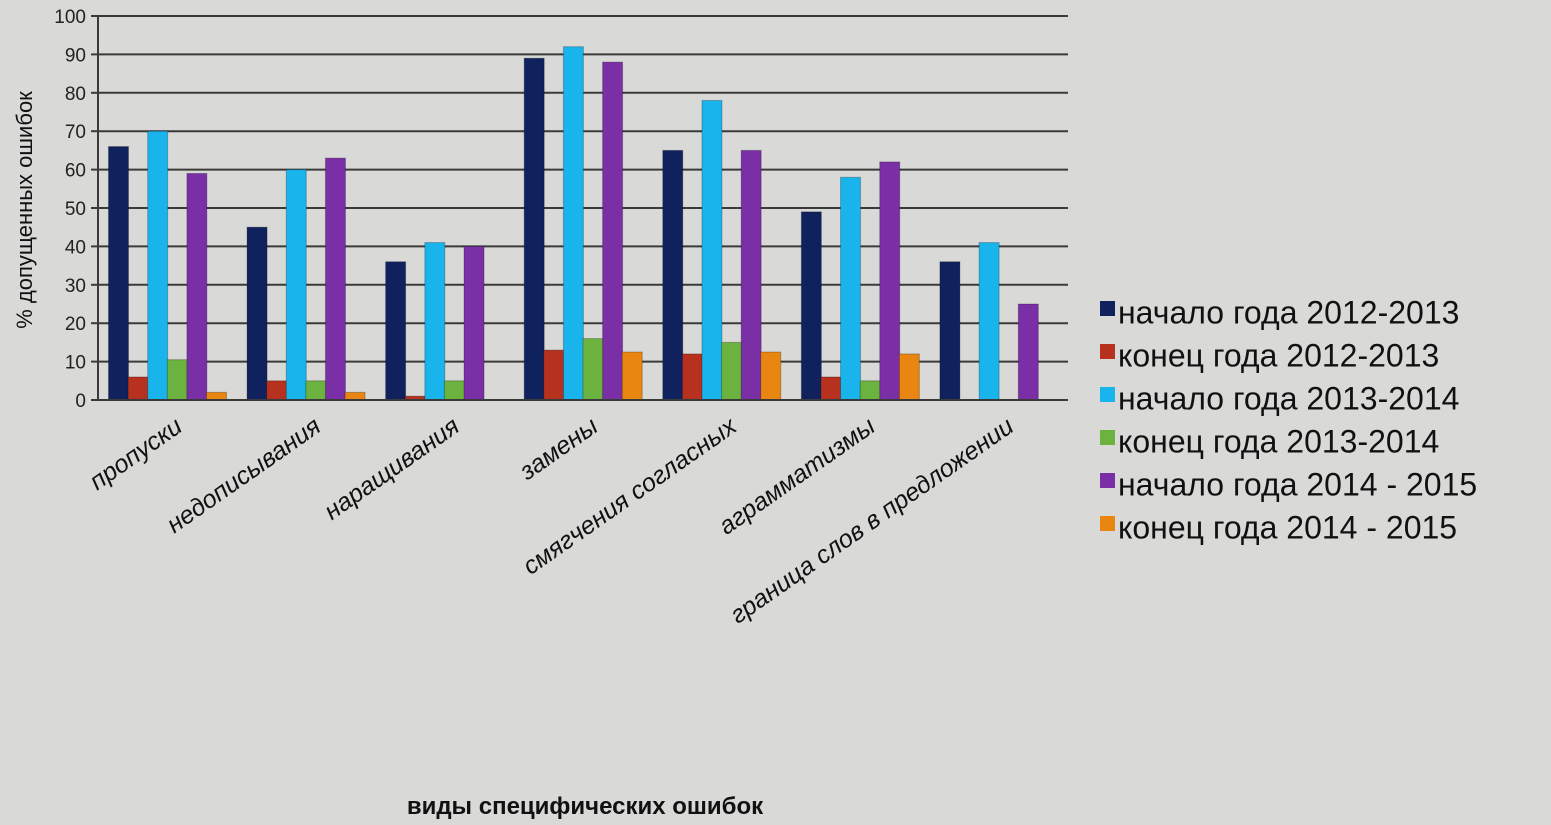  What do you see at coordinates (585, 806) in the screenshot?
I see `x-axis-title: виды специфических ошибок` at bounding box center [585, 806].